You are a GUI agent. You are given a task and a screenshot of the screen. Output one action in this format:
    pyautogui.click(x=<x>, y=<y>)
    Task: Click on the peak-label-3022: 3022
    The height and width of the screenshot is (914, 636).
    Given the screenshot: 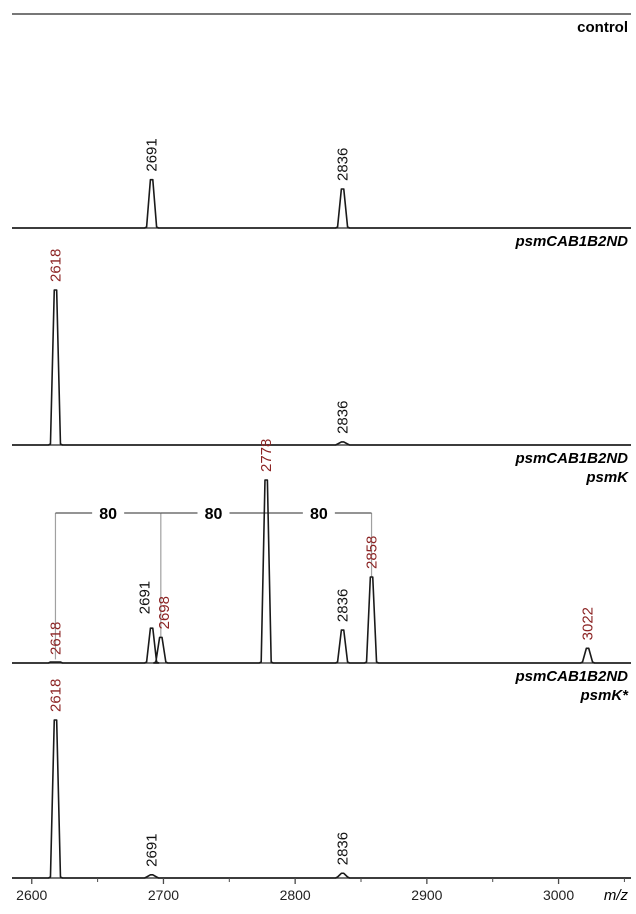 What is the action you would take?
    pyautogui.click(x=588, y=623)
    